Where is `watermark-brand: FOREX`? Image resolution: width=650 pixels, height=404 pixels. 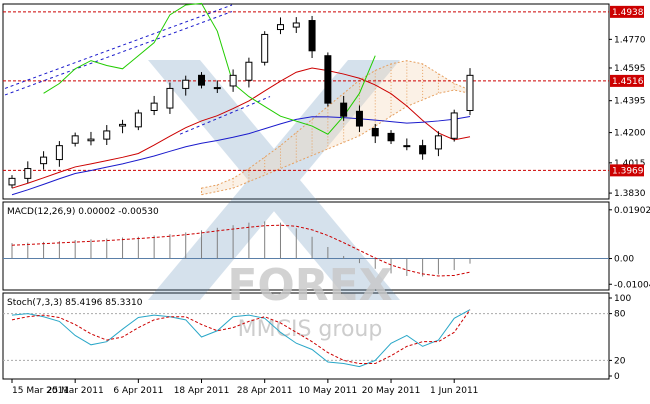
watermark-brand: FOREX is located at coordinates (309, 285).